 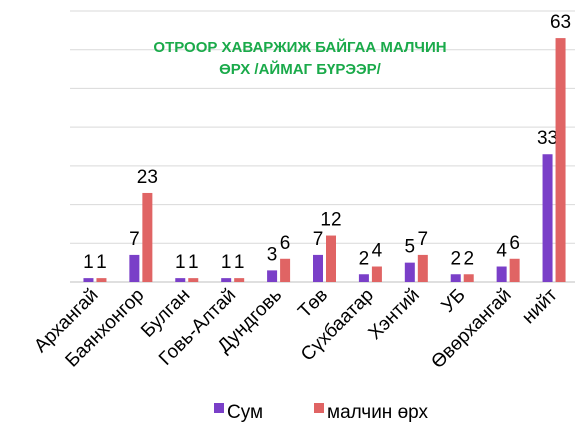 What do you see at coordinates (454, 301) in the screenshot?
I see `x-tick-label: УБ` at bounding box center [454, 301].